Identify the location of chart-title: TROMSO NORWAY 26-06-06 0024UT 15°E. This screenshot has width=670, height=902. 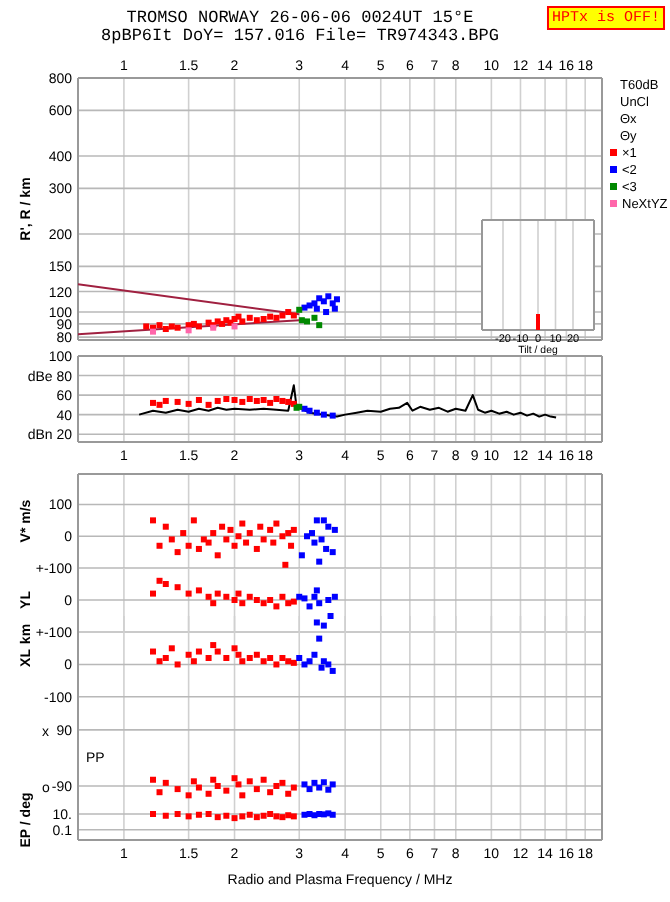
(300, 18).